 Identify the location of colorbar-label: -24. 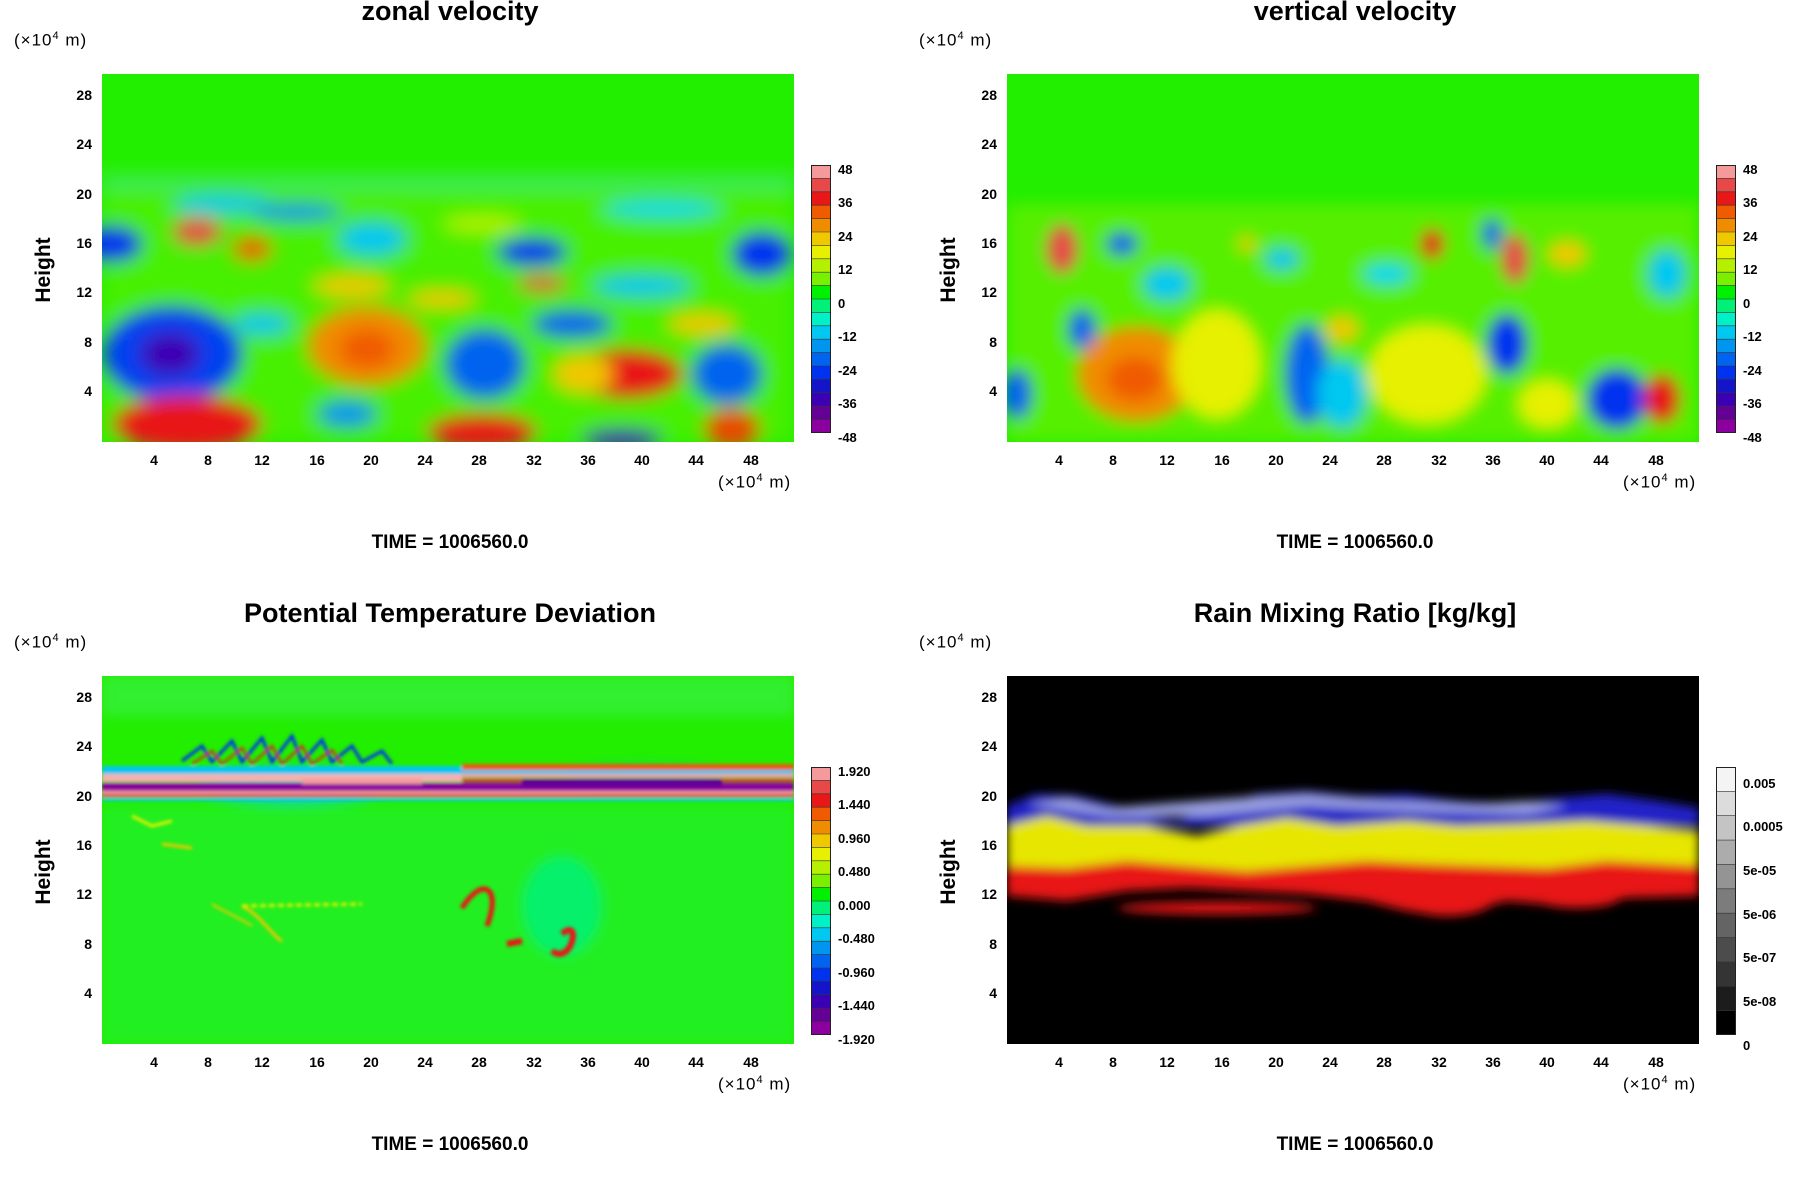
(847, 370).